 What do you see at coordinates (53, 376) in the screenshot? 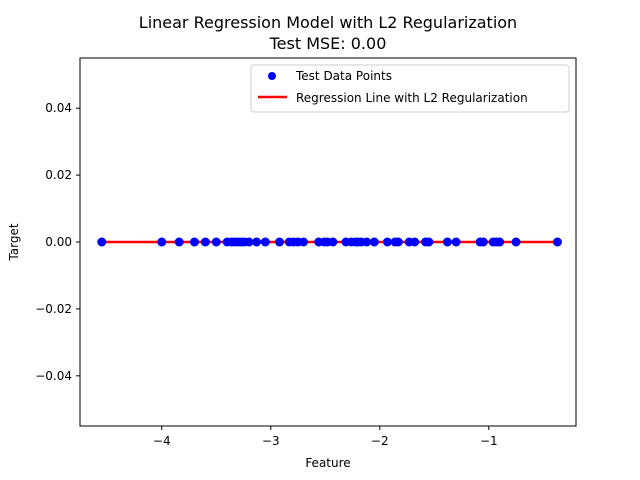
I see `y-tick-label: −0.04` at bounding box center [53, 376].